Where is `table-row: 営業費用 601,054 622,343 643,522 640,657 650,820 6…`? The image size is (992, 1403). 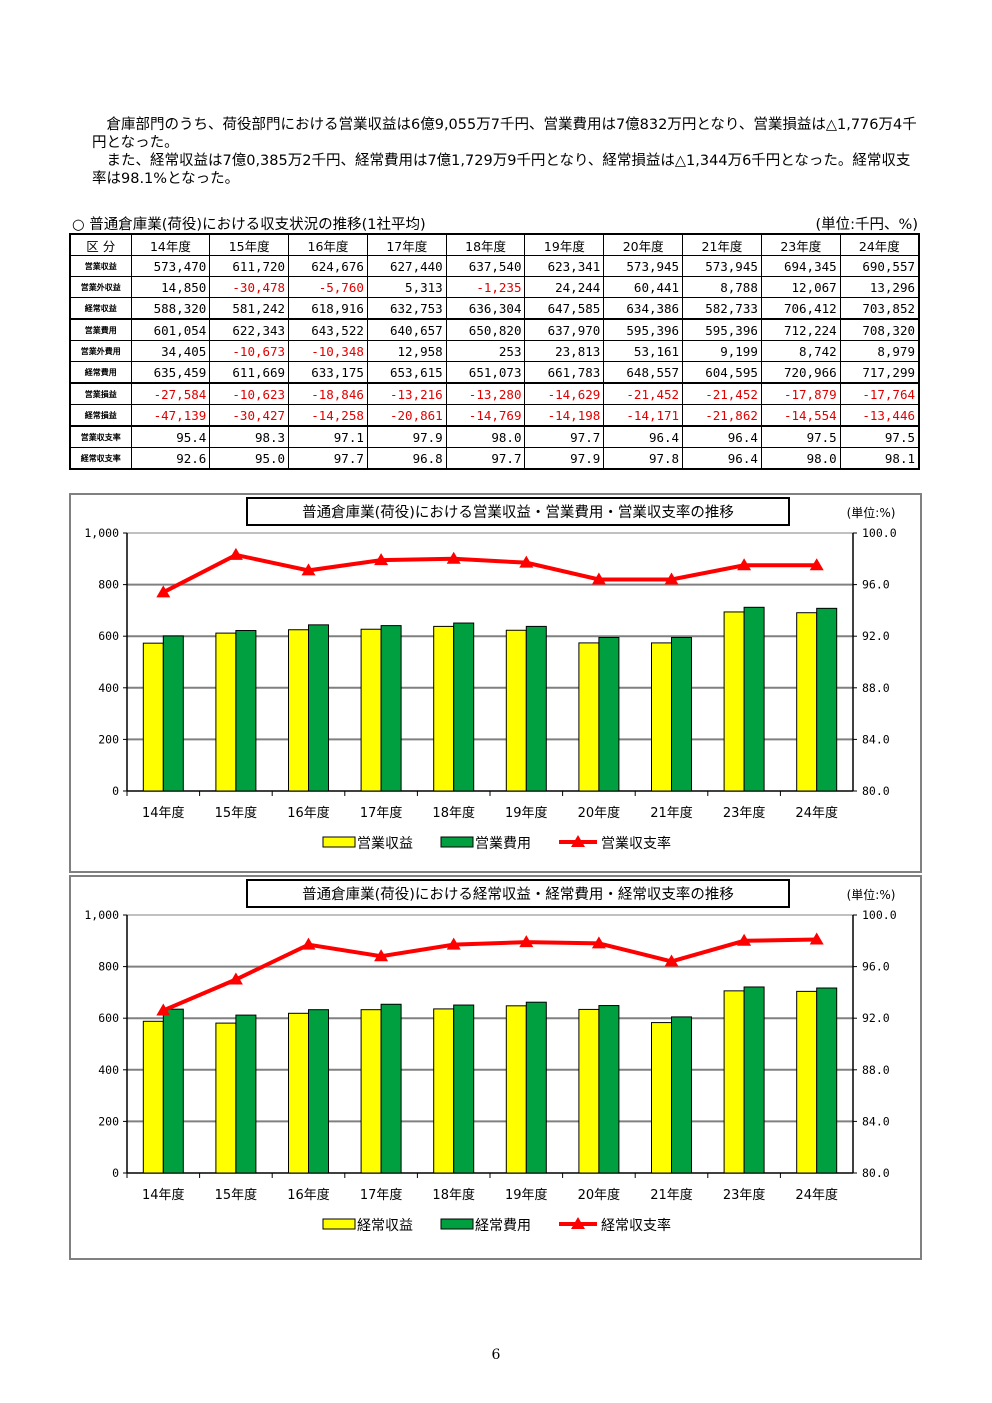 table-row: 営業費用 601,054 622,343 643,522 640,657 650,820 6… is located at coordinates (494, 329).